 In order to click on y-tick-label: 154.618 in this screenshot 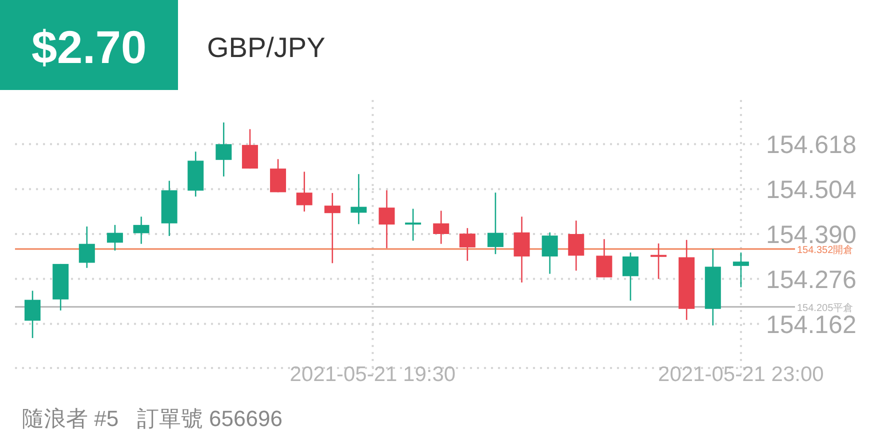, I will do `click(811, 145)`.